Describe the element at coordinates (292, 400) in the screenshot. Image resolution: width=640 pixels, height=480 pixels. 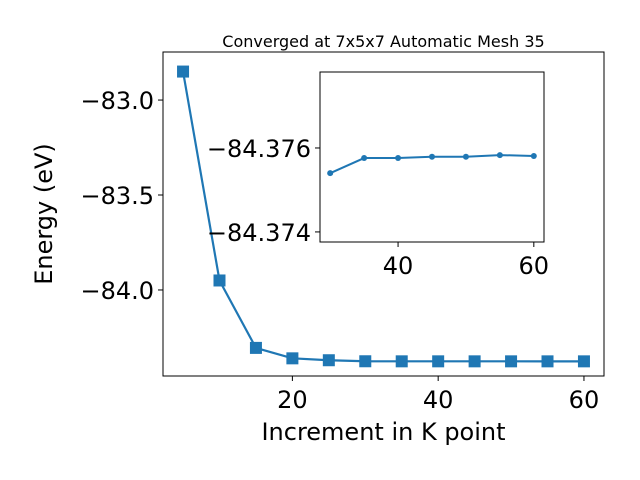
I see `x-tick-label: 20` at that location.